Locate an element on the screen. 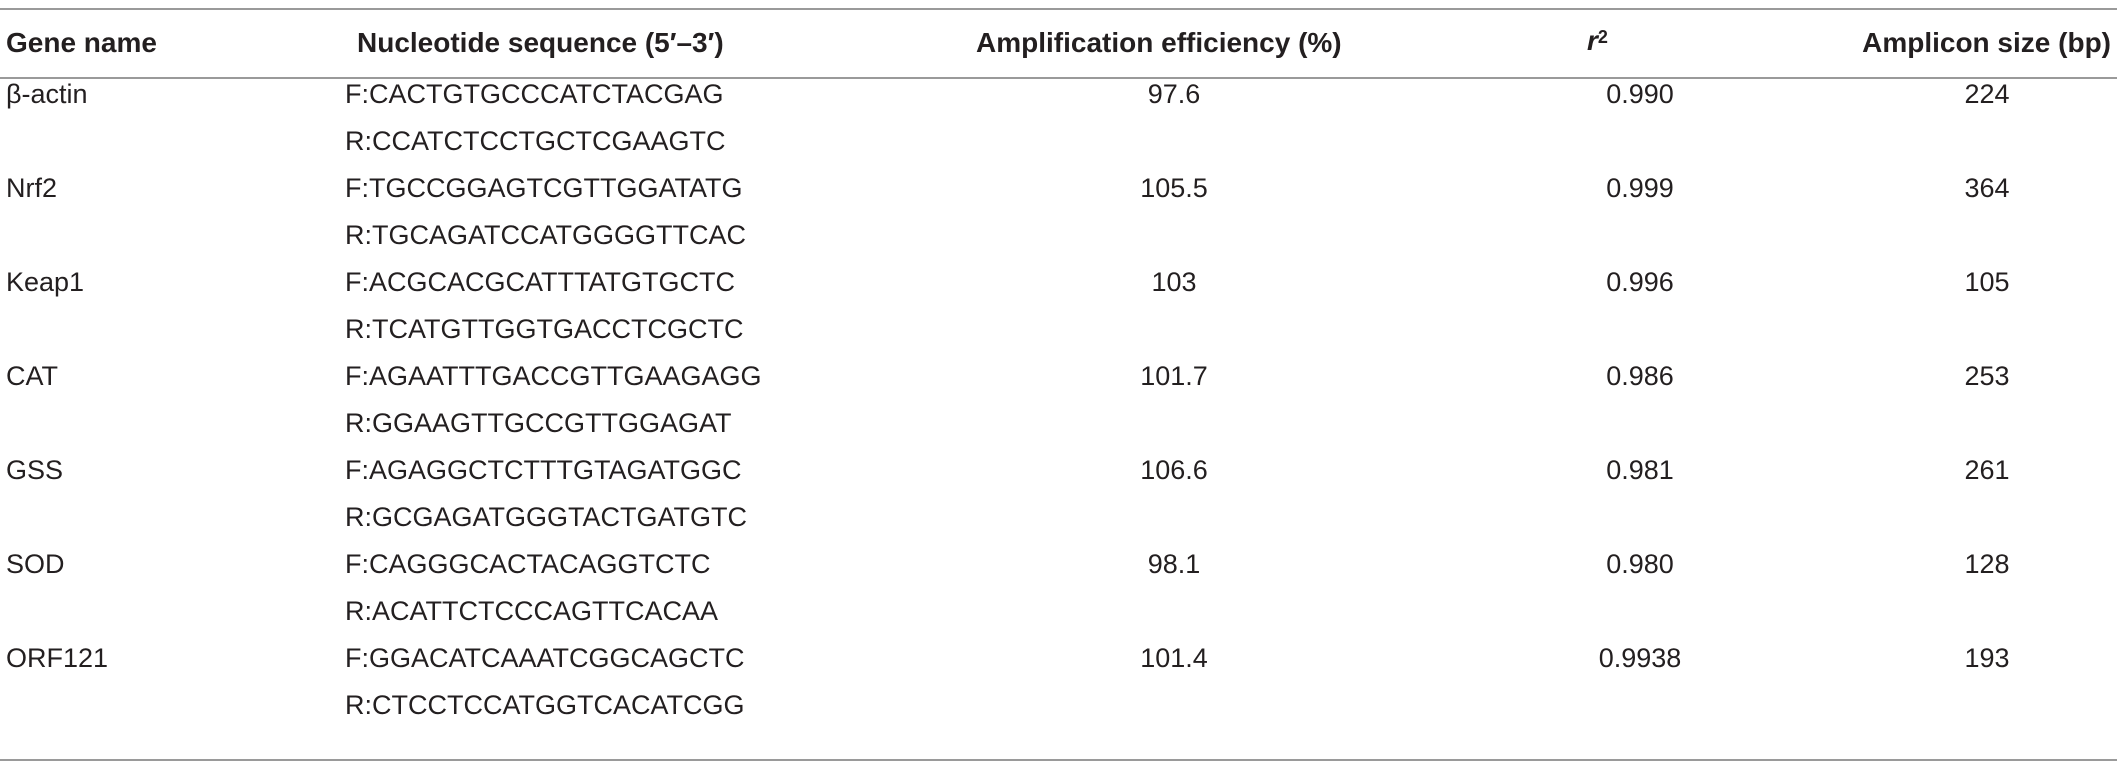 Image resolution: width=2117 pixels, height=769 pixels. amplicon-size-cell: 261 is located at coordinates (1987, 470).